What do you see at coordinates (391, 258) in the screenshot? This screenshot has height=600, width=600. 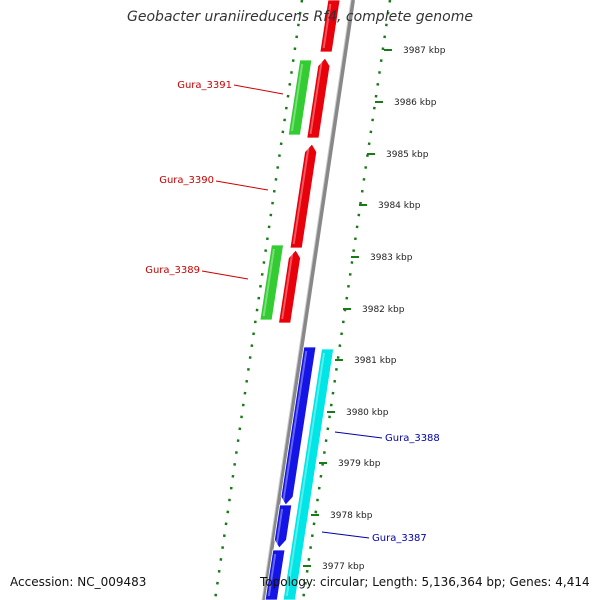 I see `kbp-tick-label: 3983 kbp` at bounding box center [391, 258].